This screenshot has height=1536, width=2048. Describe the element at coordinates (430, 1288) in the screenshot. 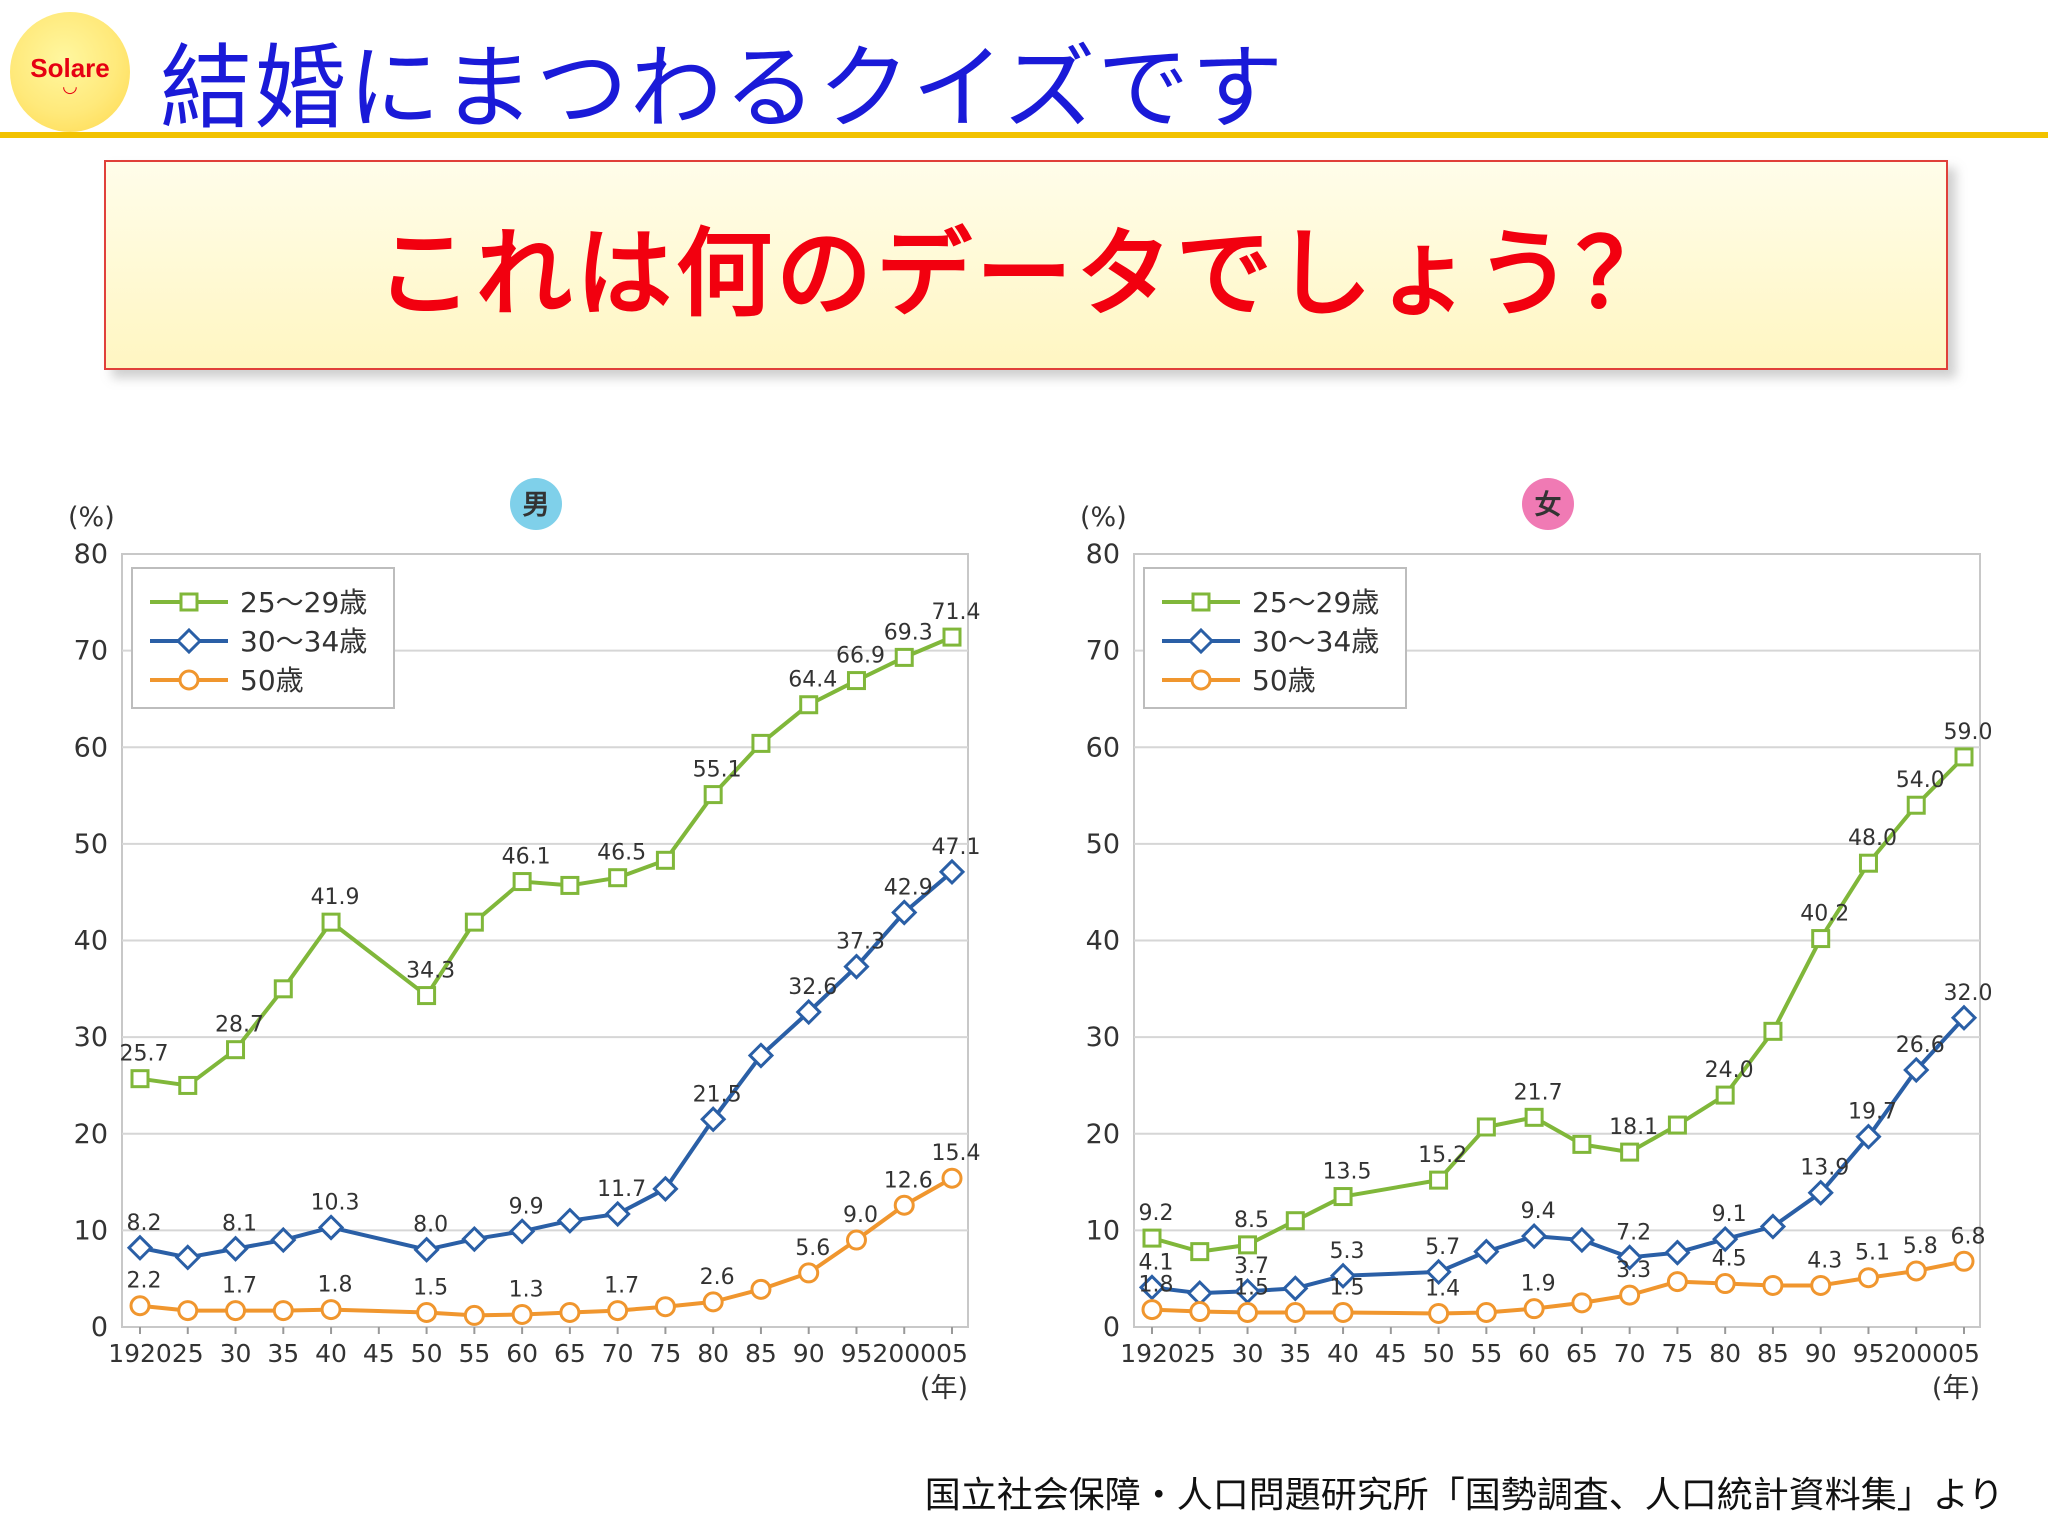

I see `male-data-label: 1.5` at that location.